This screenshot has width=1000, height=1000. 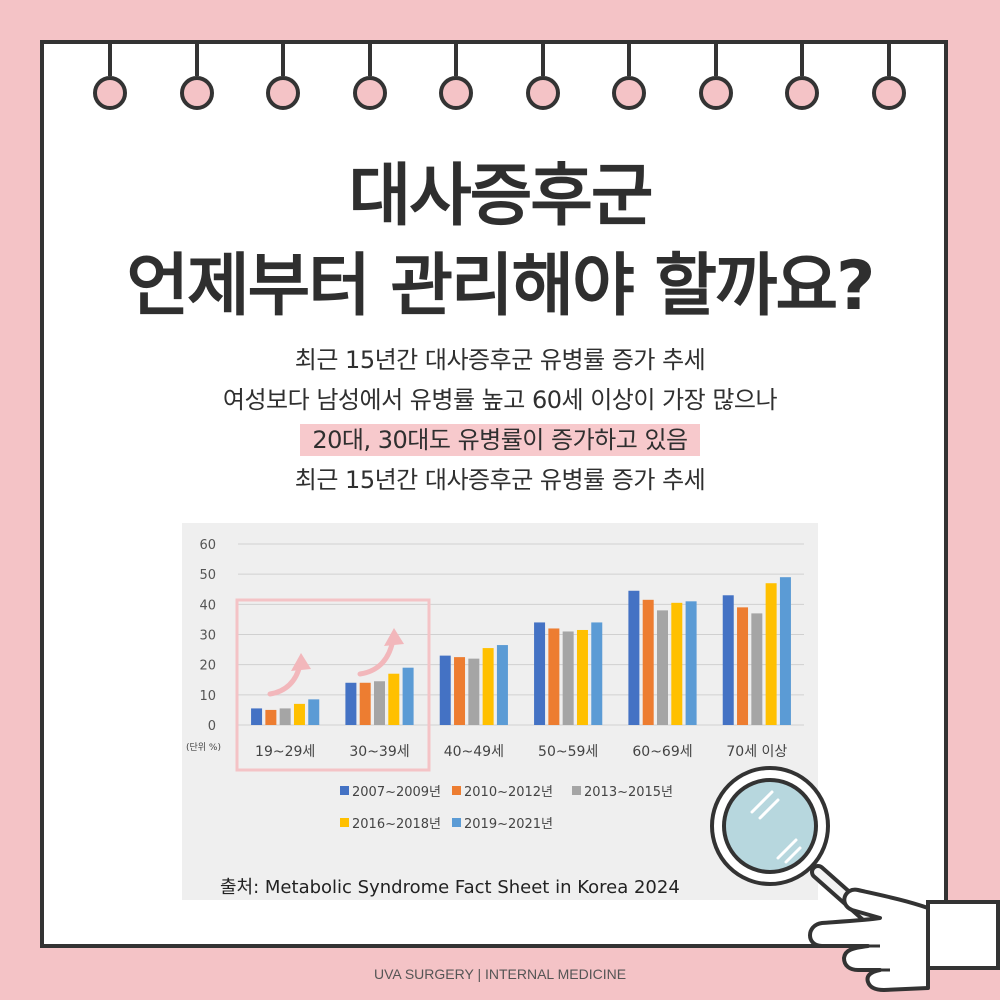 What do you see at coordinates (501, 286) in the screenshot?
I see `title-line-2: 언제부터 관리해야 할까요?` at bounding box center [501, 286].